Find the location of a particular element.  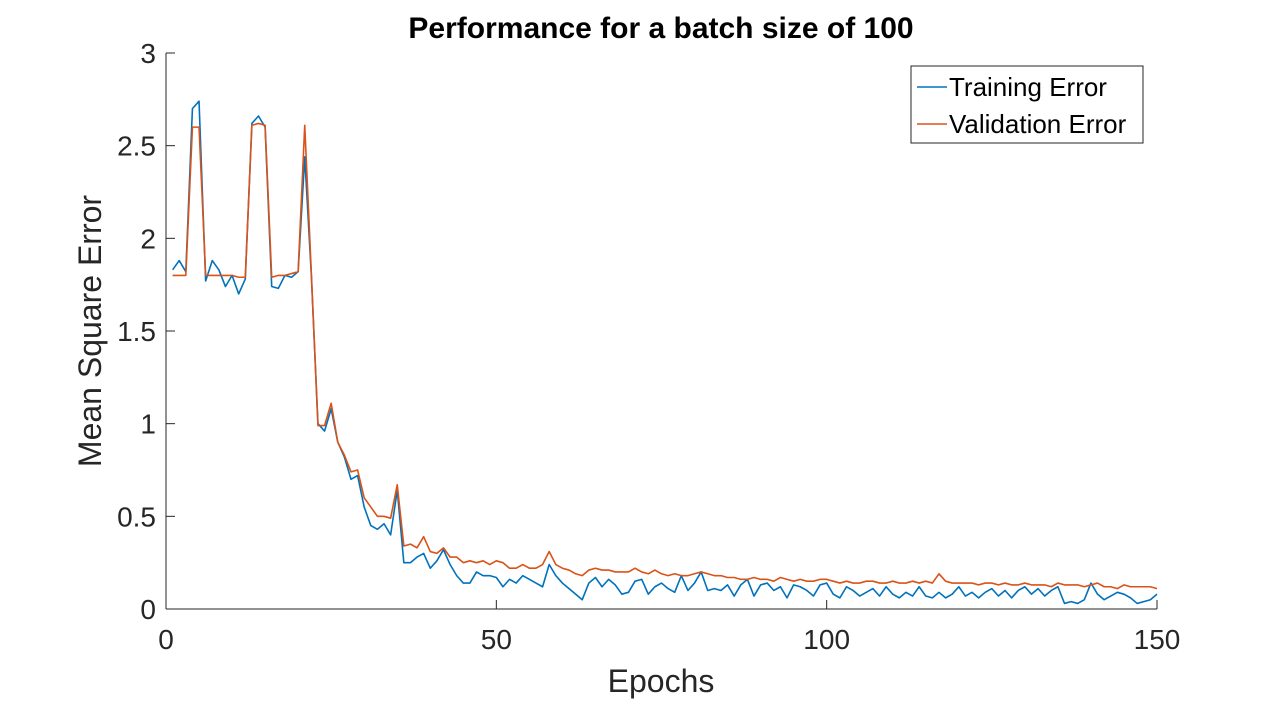

y-tick-label: 1.5 is located at coordinates (136, 331).